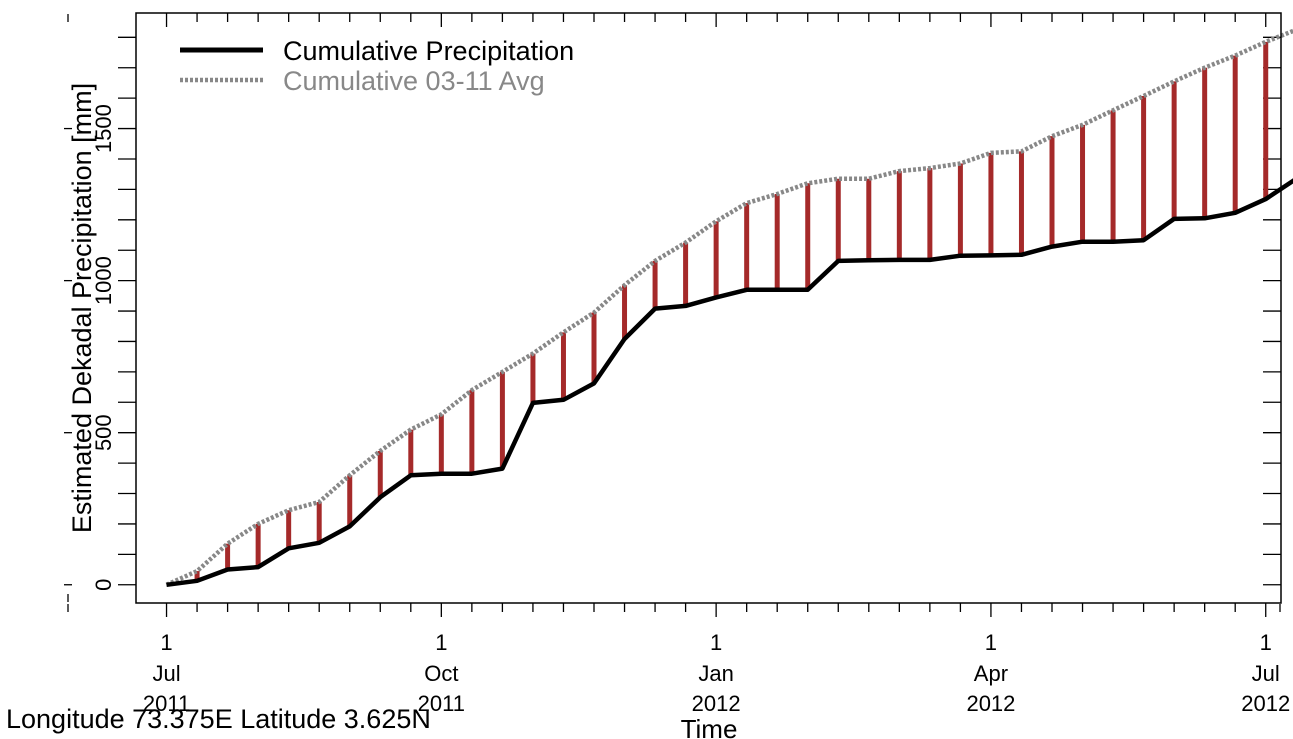 The width and height of the screenshot is (1293, 739). Describe the element at coordinates (103, 347) in the screenshot. I see `y-tick-labels: 0 500 1000 1500` at that location.